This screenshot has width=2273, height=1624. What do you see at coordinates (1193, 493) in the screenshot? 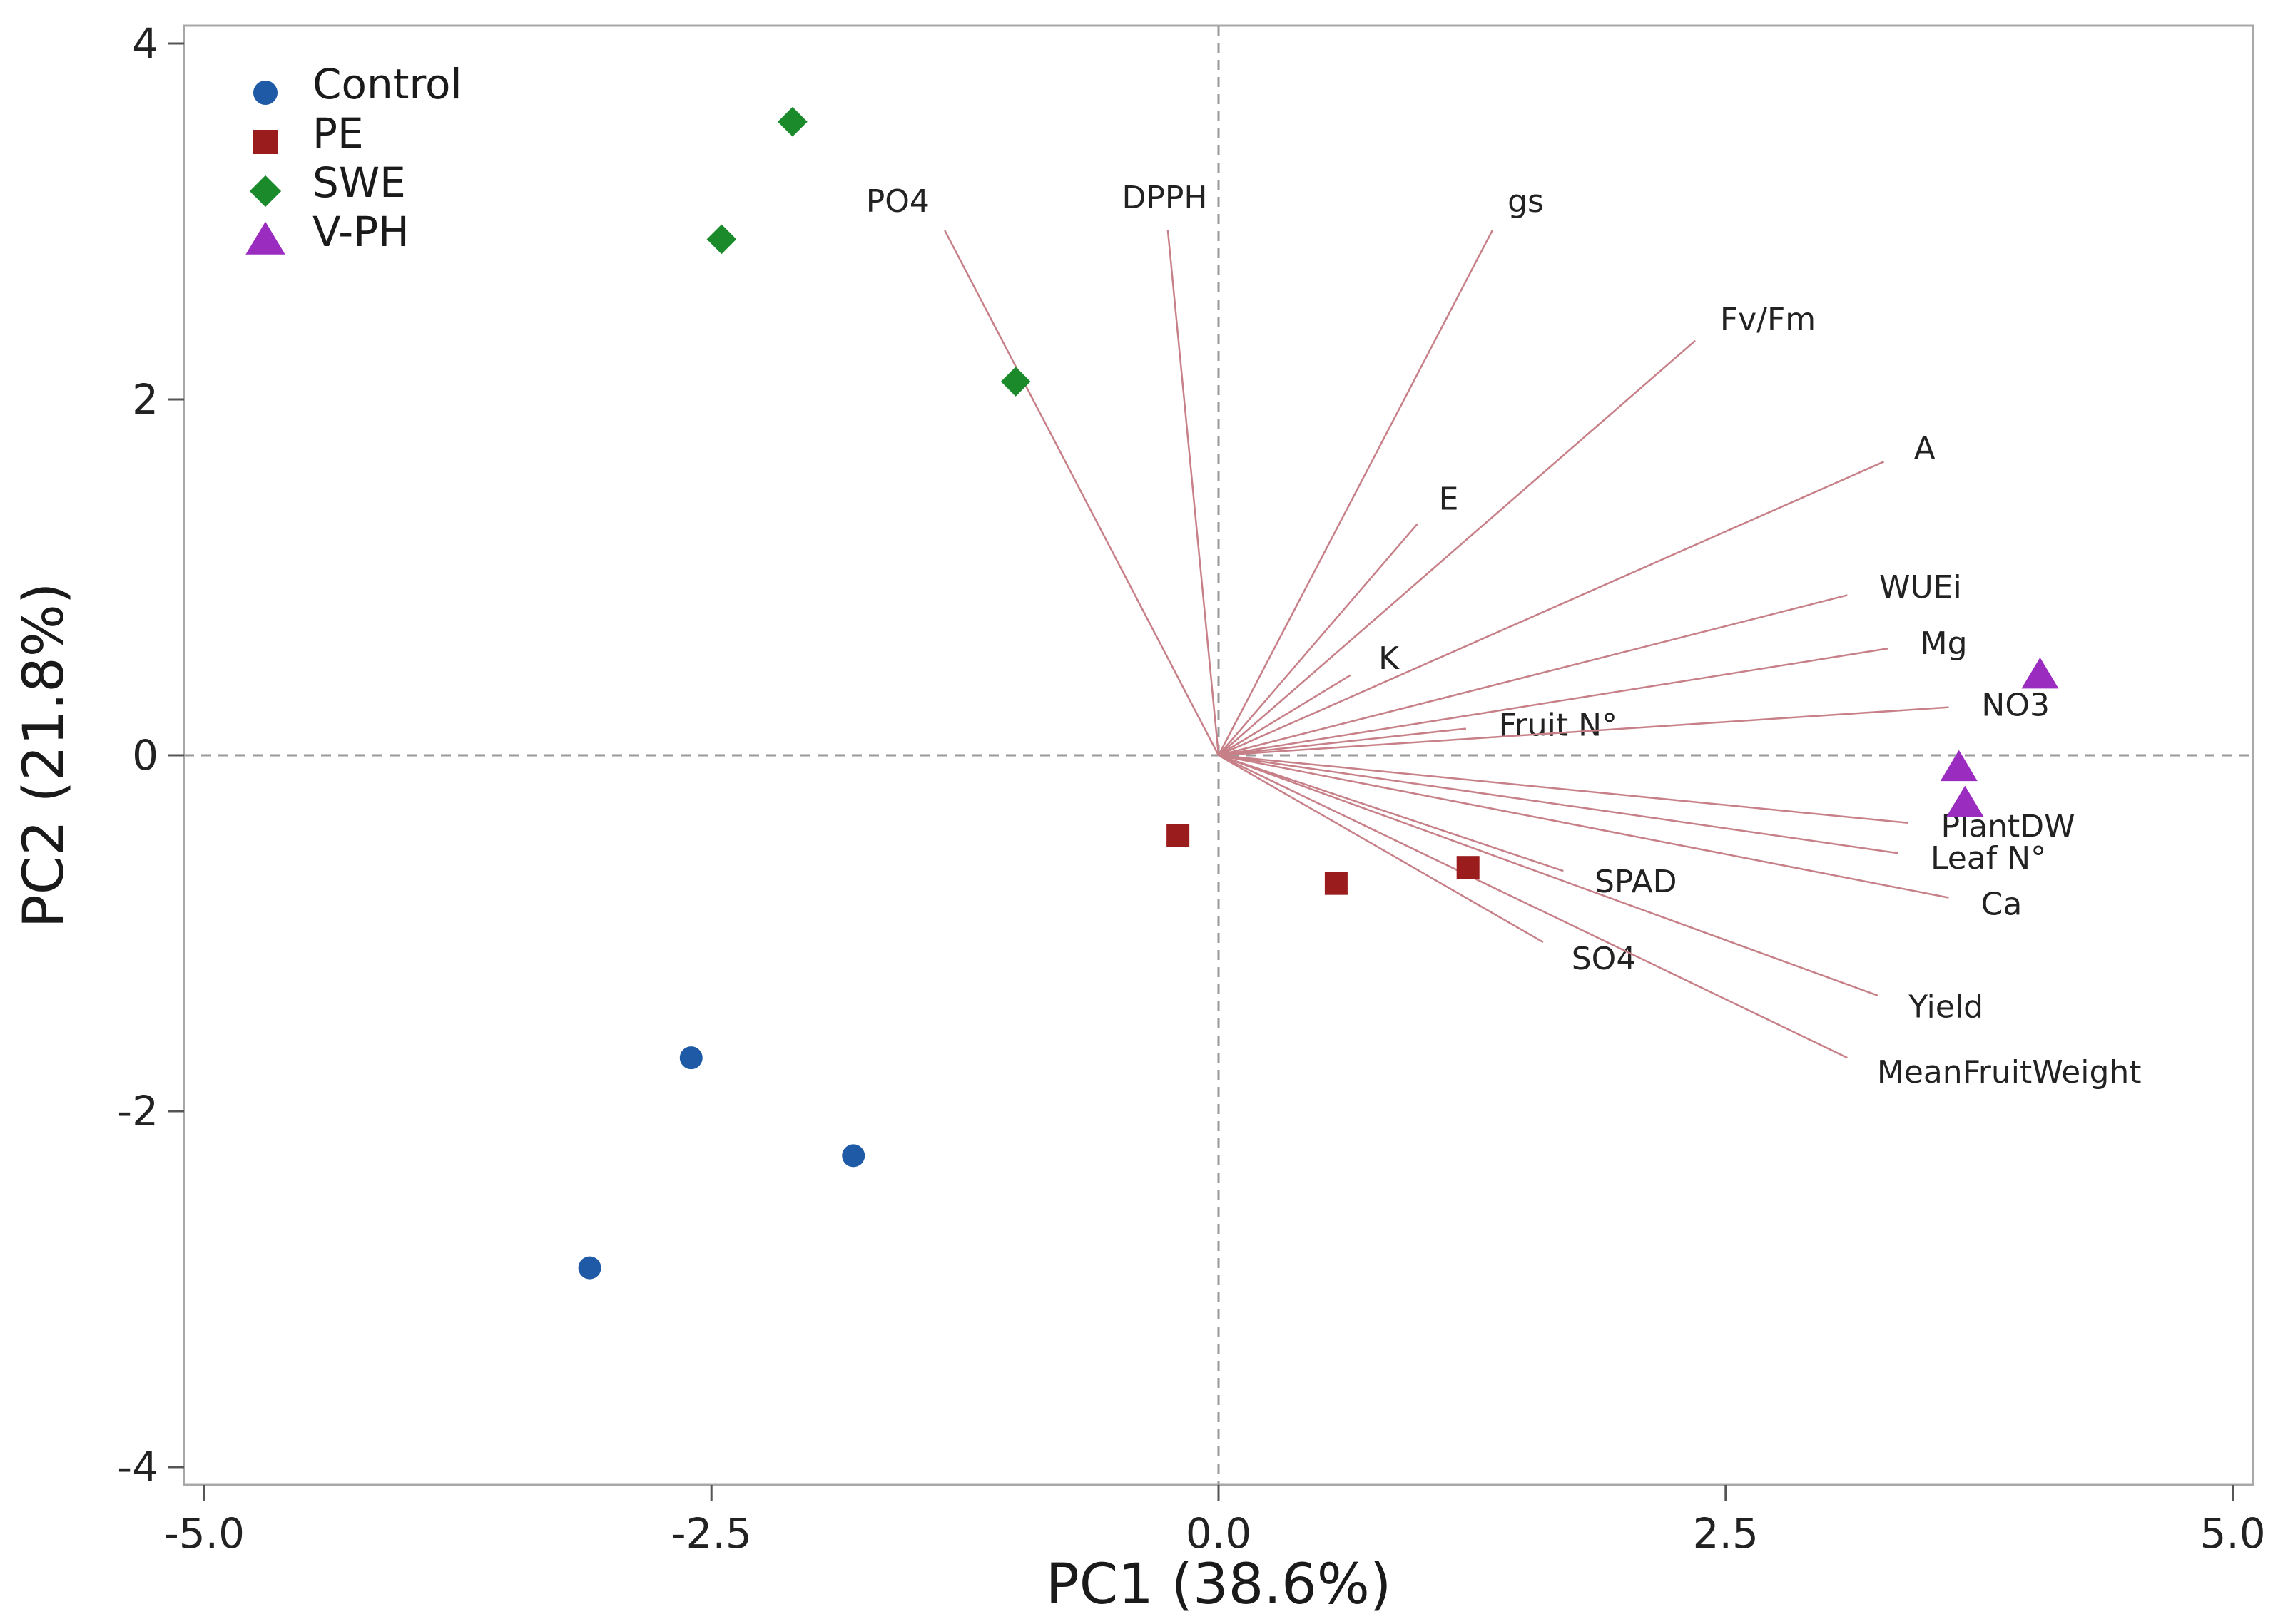
I see `loading-vector-dpph` at bounding box center [1193, 493].